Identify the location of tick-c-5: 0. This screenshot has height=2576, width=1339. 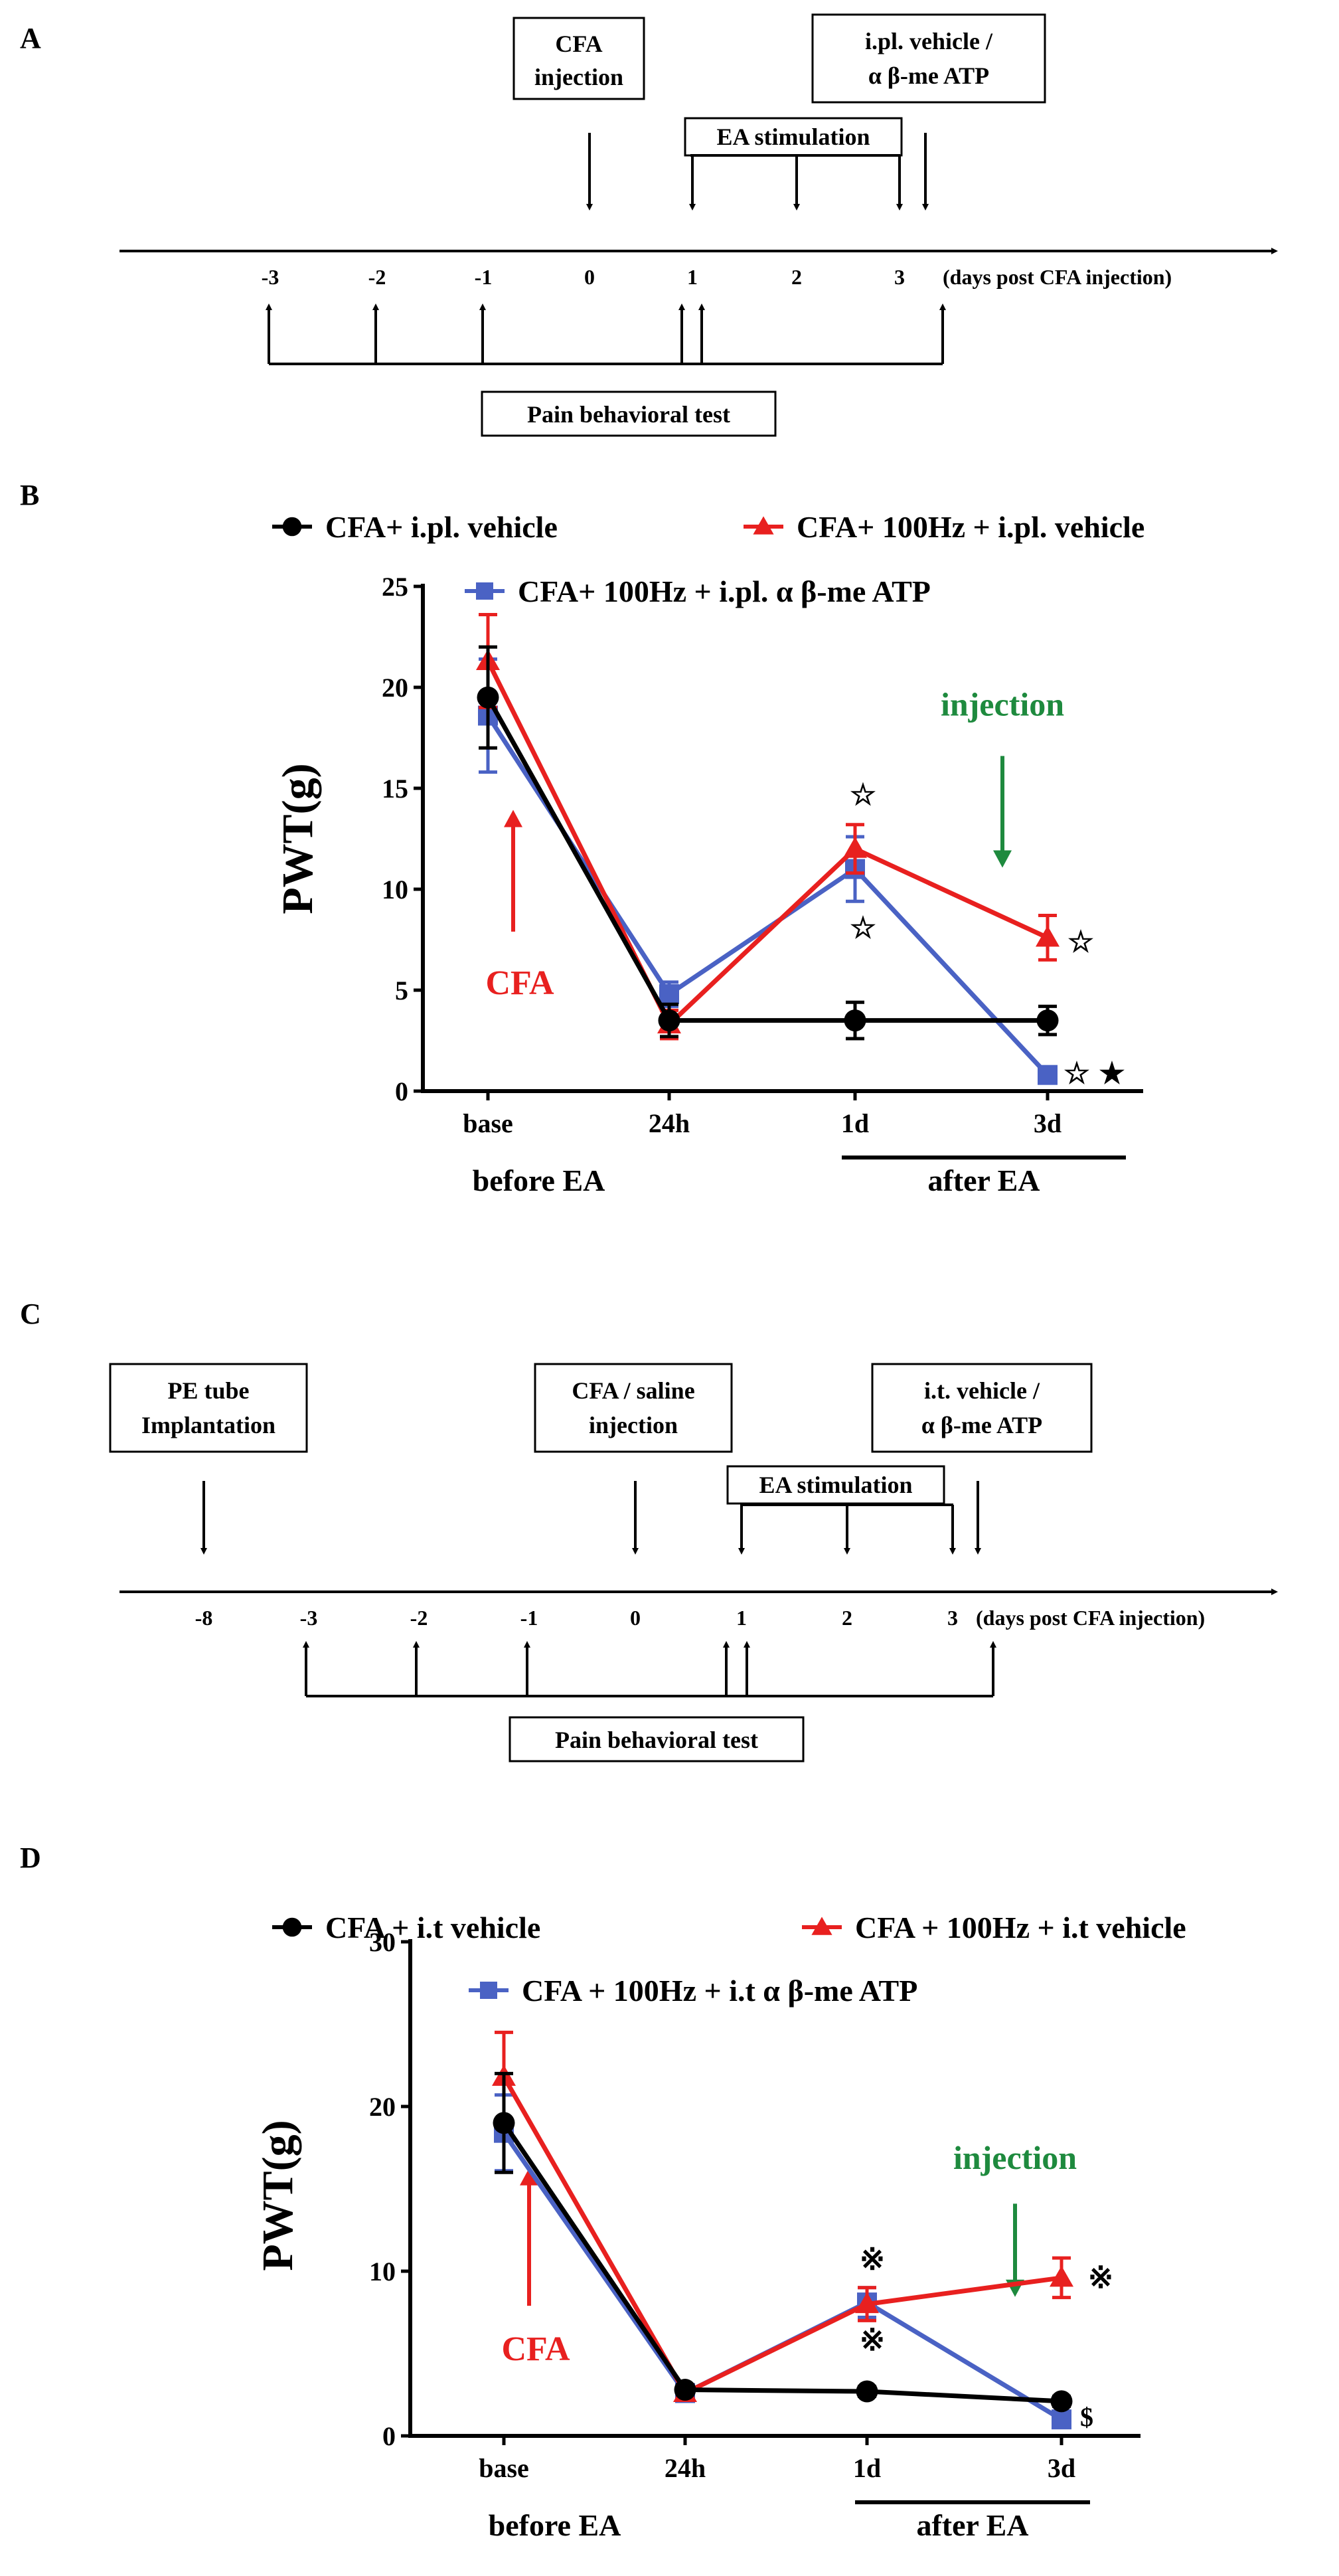
(635, 1618).